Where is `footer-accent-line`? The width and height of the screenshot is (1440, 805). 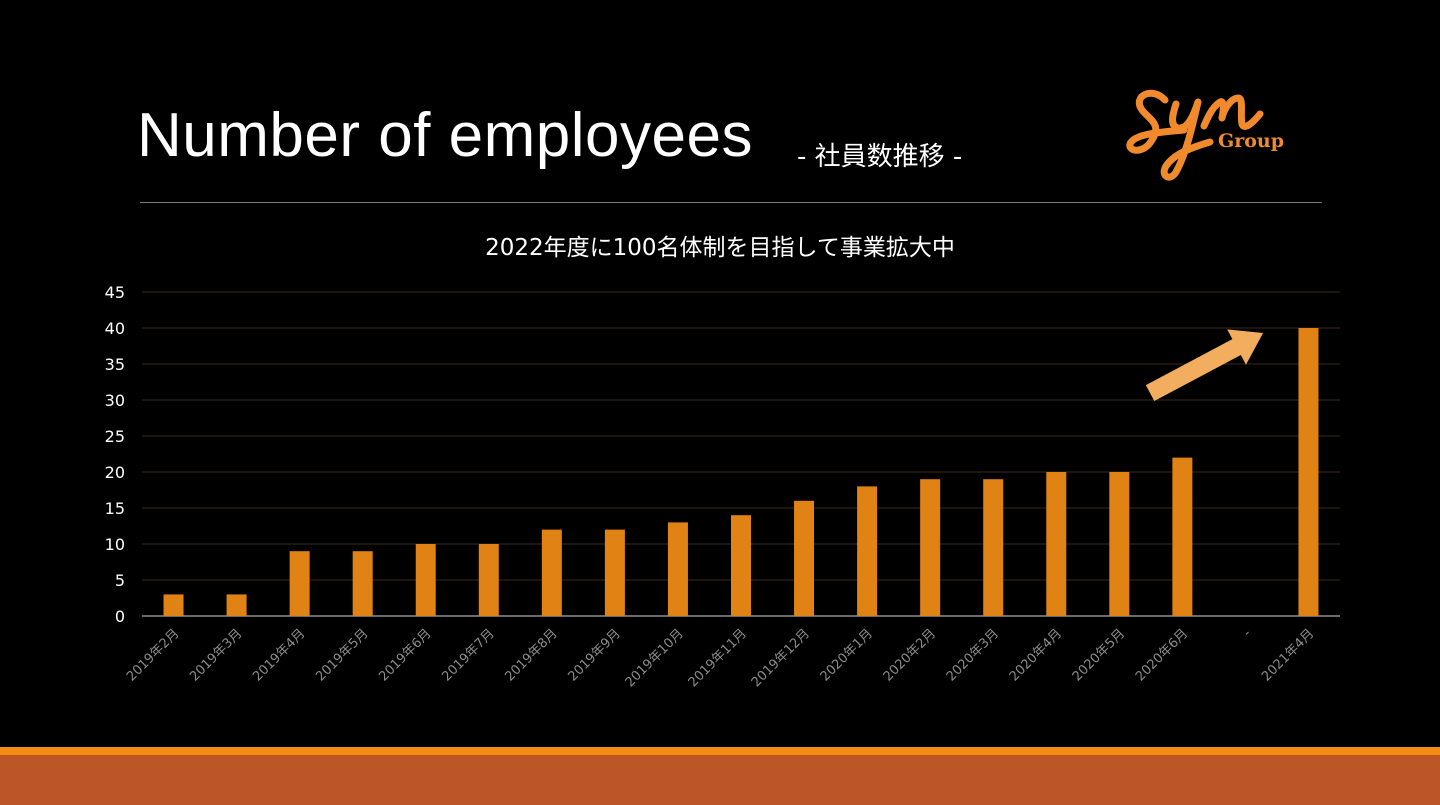 footer-accent-line is located at coordinates (720, 751).